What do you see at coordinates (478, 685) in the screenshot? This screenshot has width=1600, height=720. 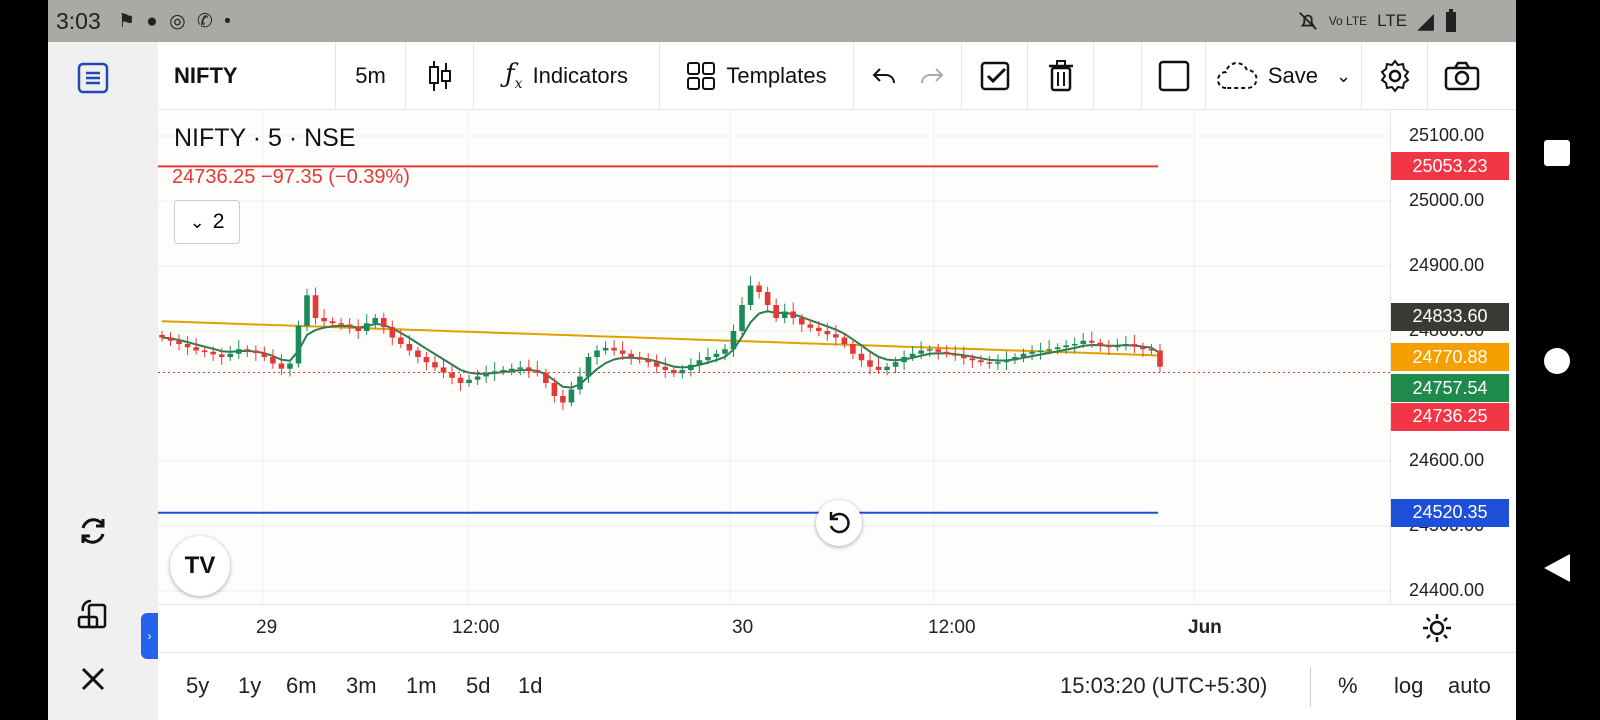 I see `range-5d: 5d` at bounding box center [478, 685].